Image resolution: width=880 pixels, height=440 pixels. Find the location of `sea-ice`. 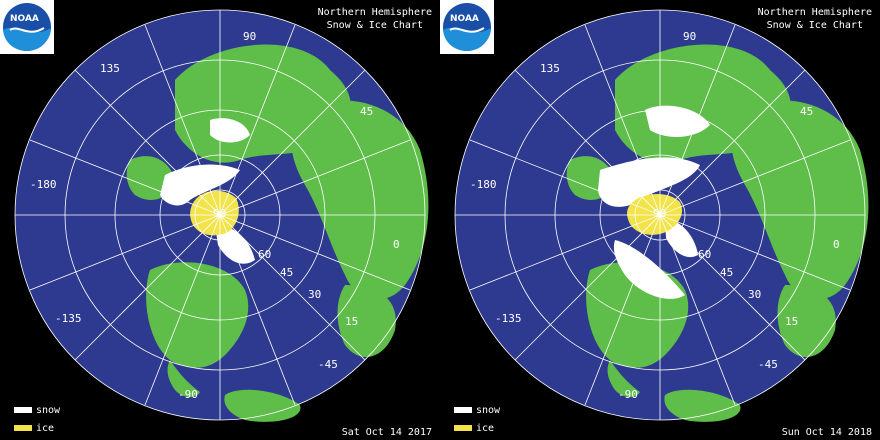

sea-ice is located at coordinates (655, 214).